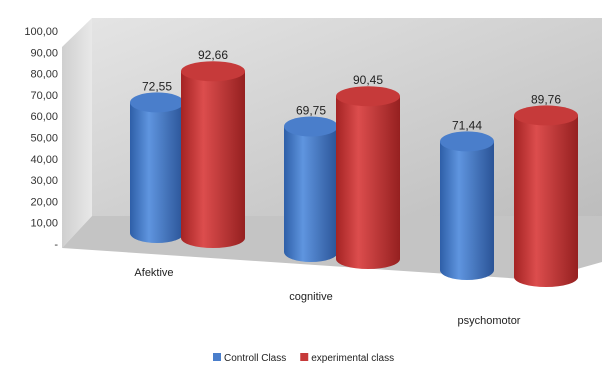  What do you see at coordinates (44, 139) in the screenshot?
I see `y-tick-label: 50,00` at bounding box center [44, 139].